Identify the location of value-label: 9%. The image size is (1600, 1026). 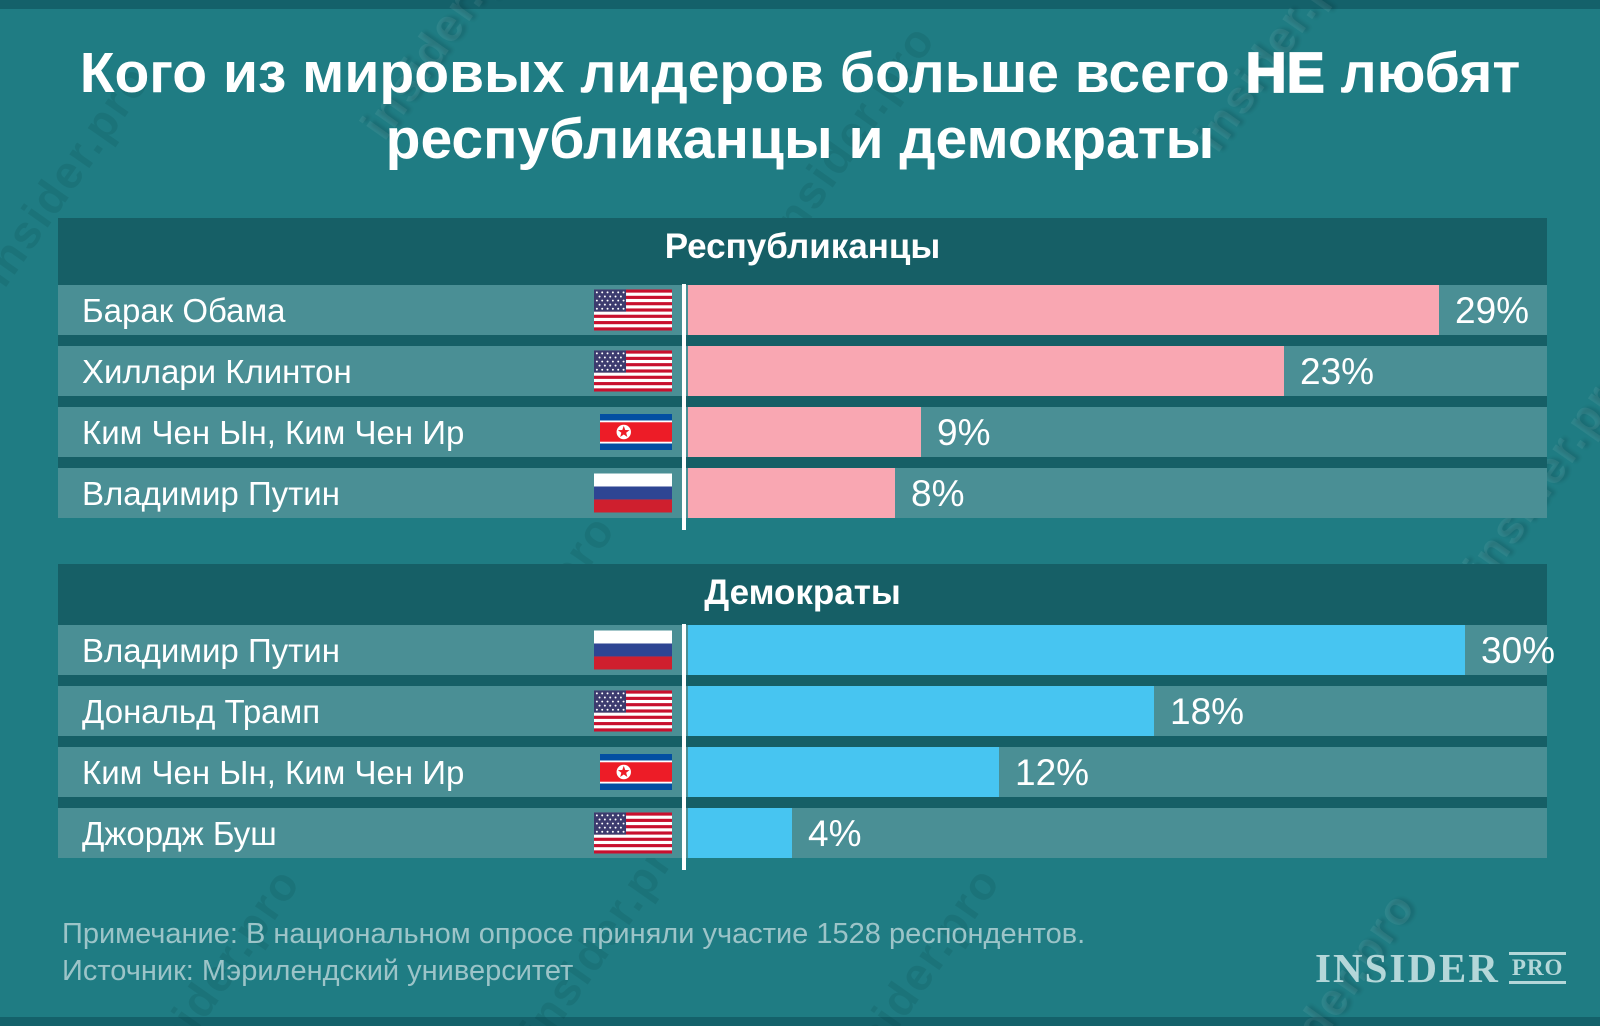
(964, 432).